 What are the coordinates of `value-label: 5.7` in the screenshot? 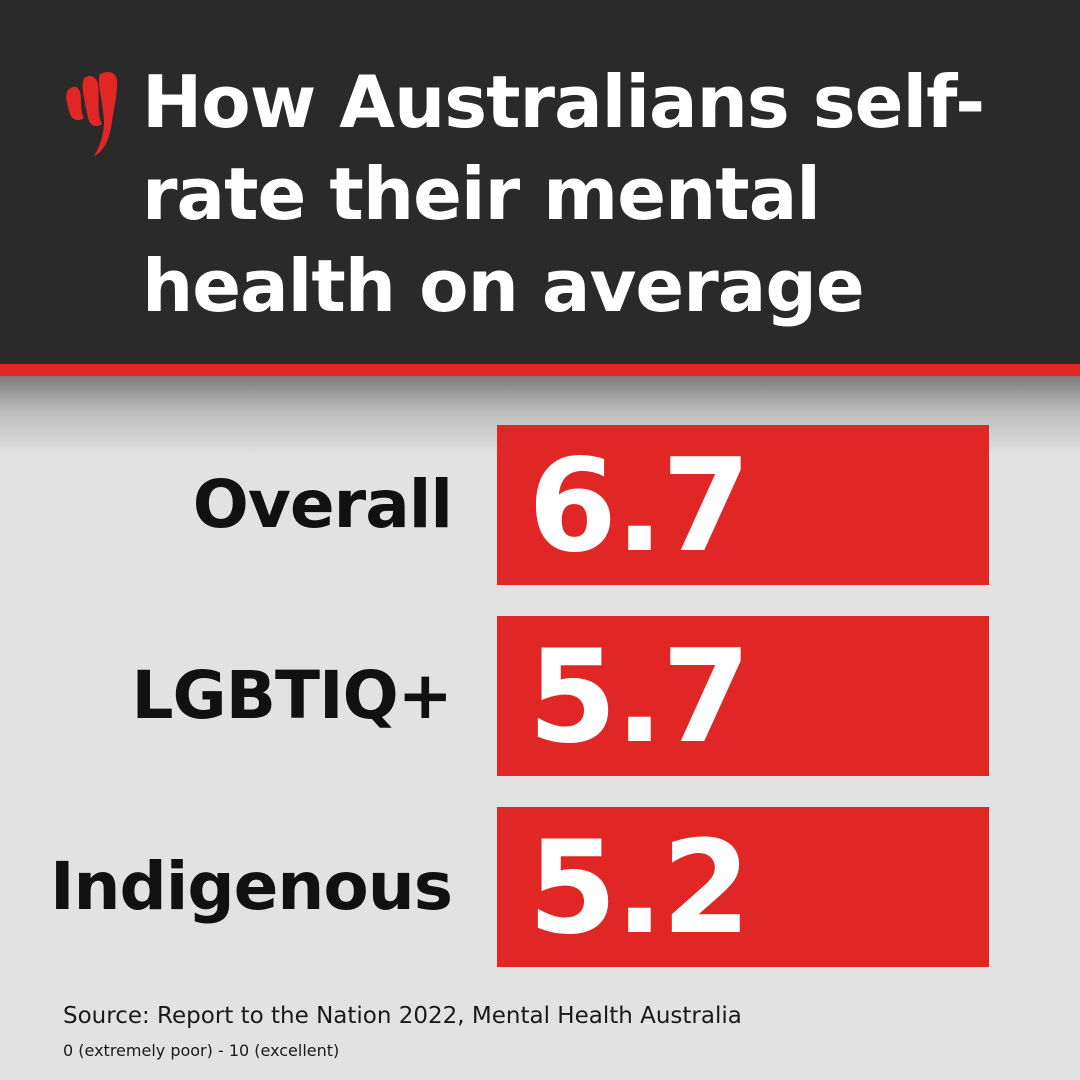 It's located at (639, 697).